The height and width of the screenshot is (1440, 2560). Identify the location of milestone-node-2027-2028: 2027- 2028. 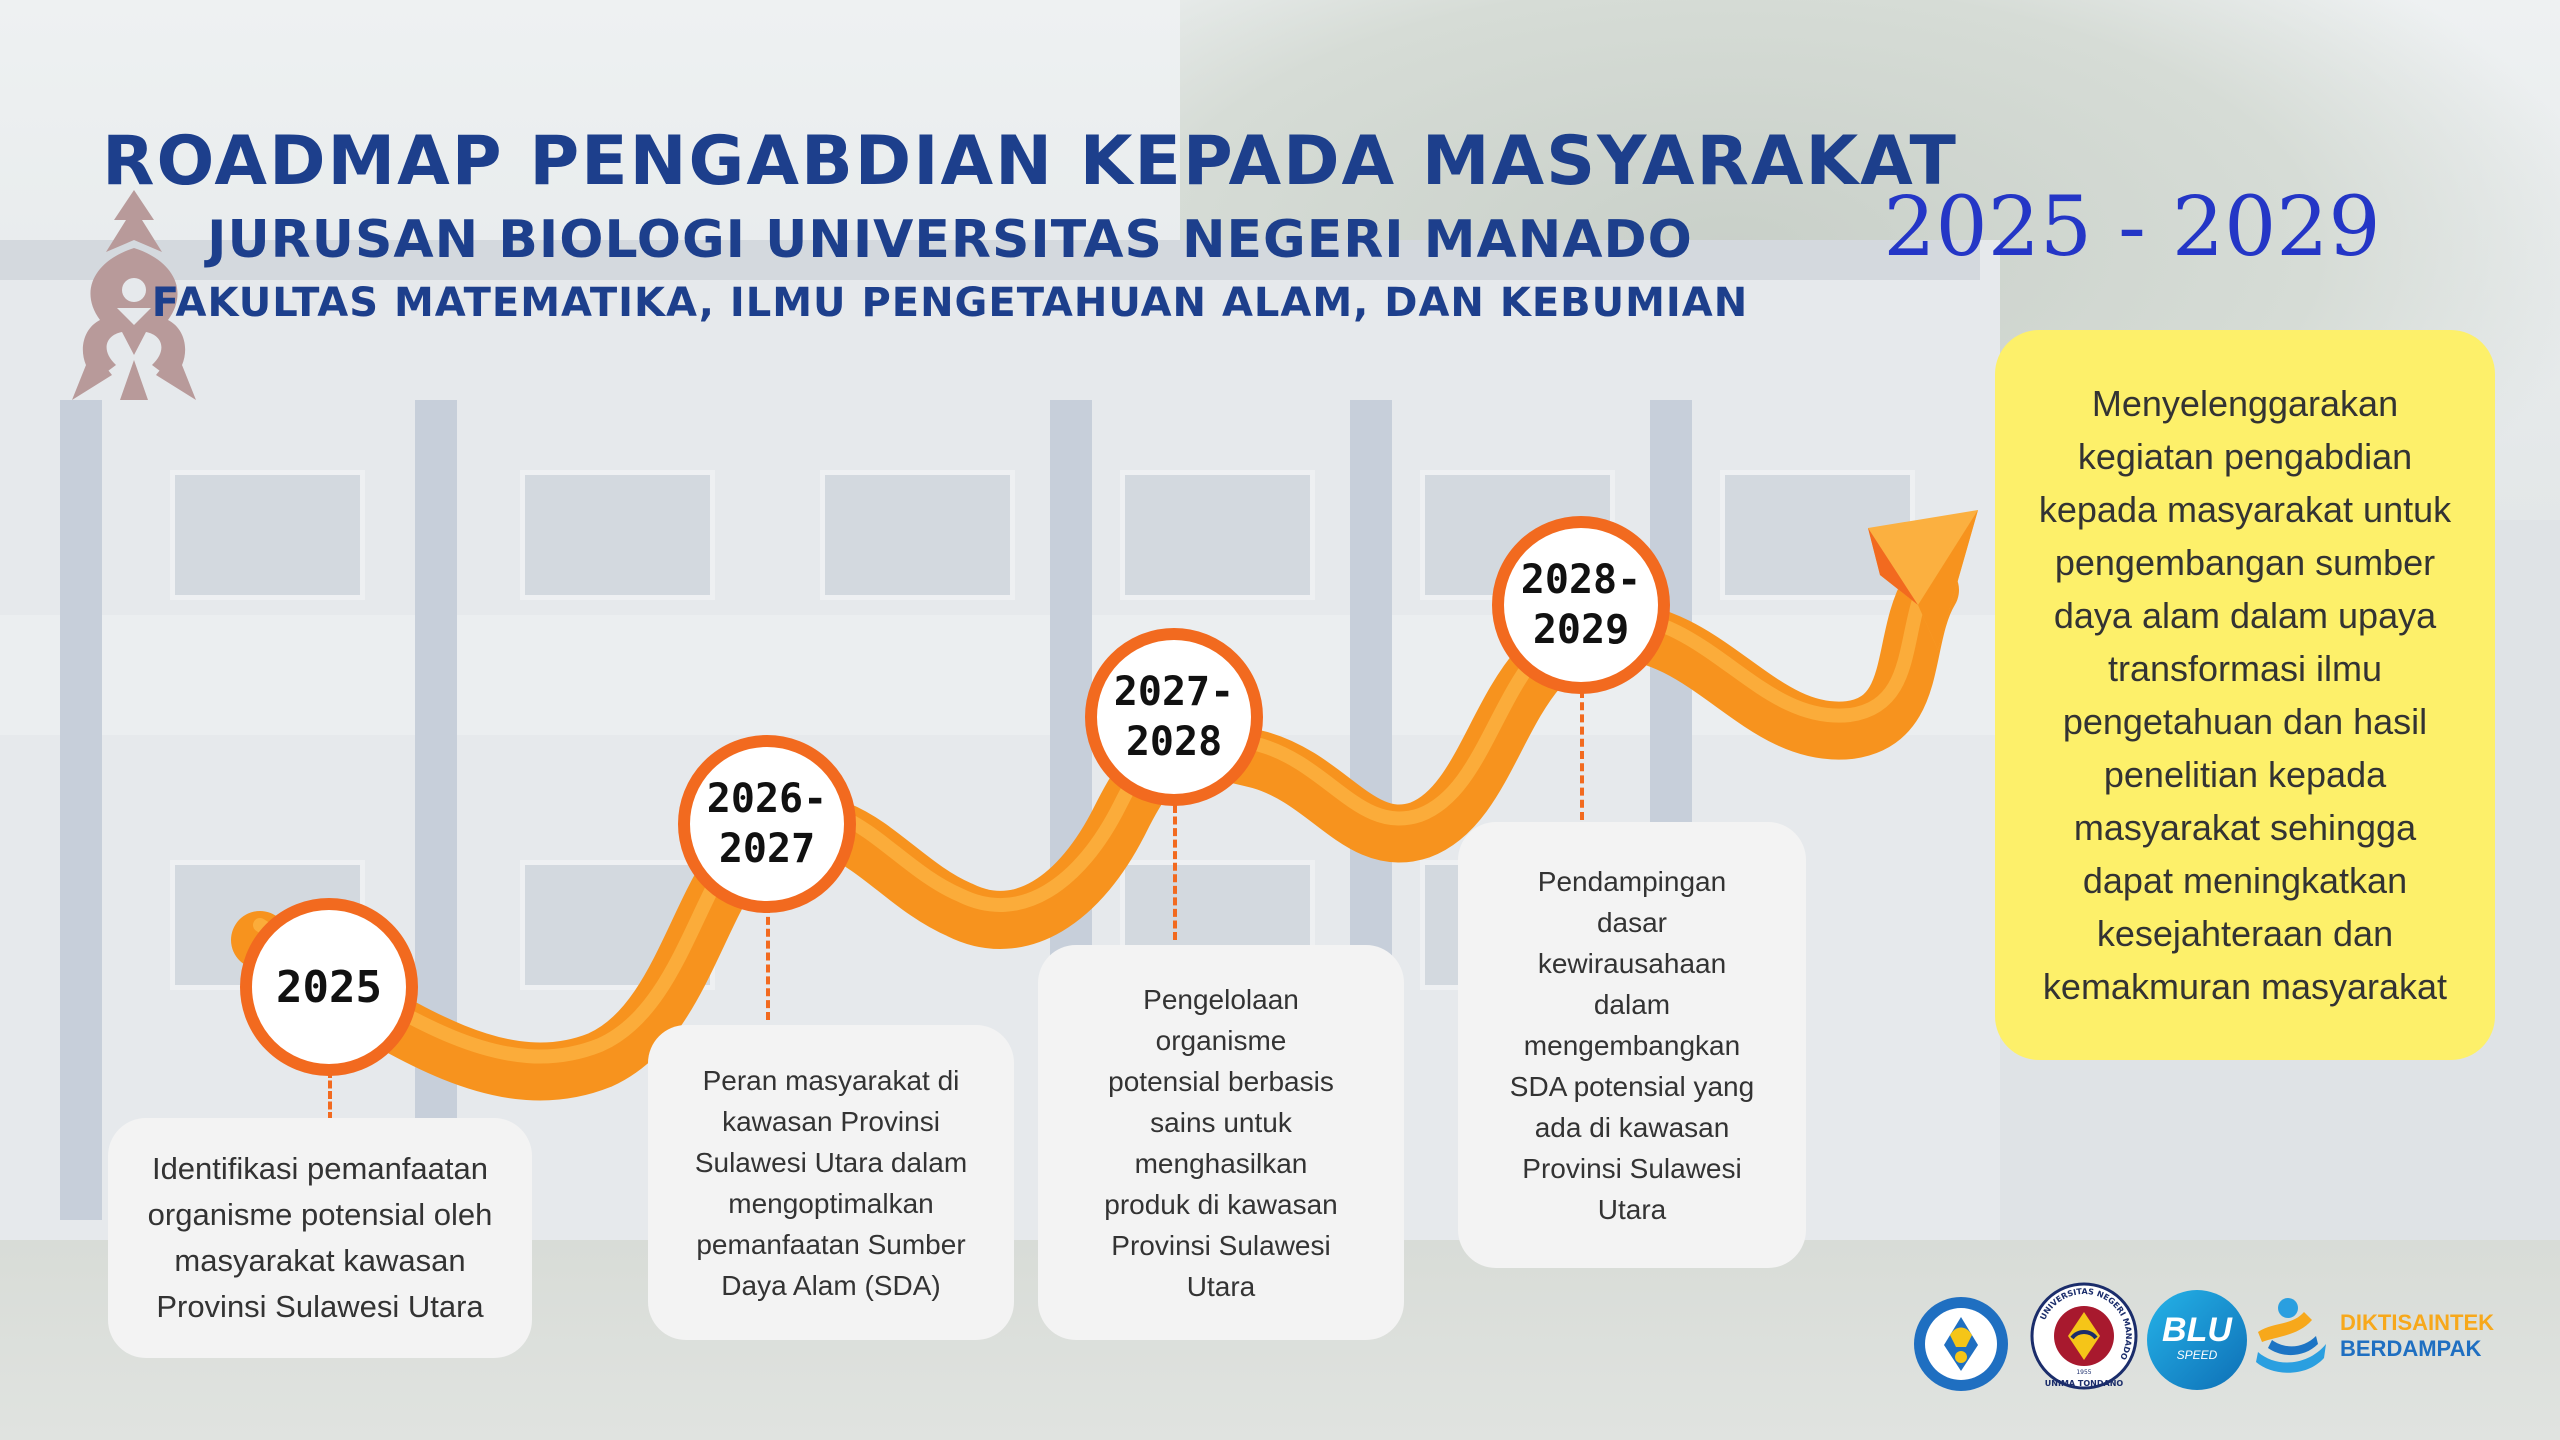
(1174, 717).